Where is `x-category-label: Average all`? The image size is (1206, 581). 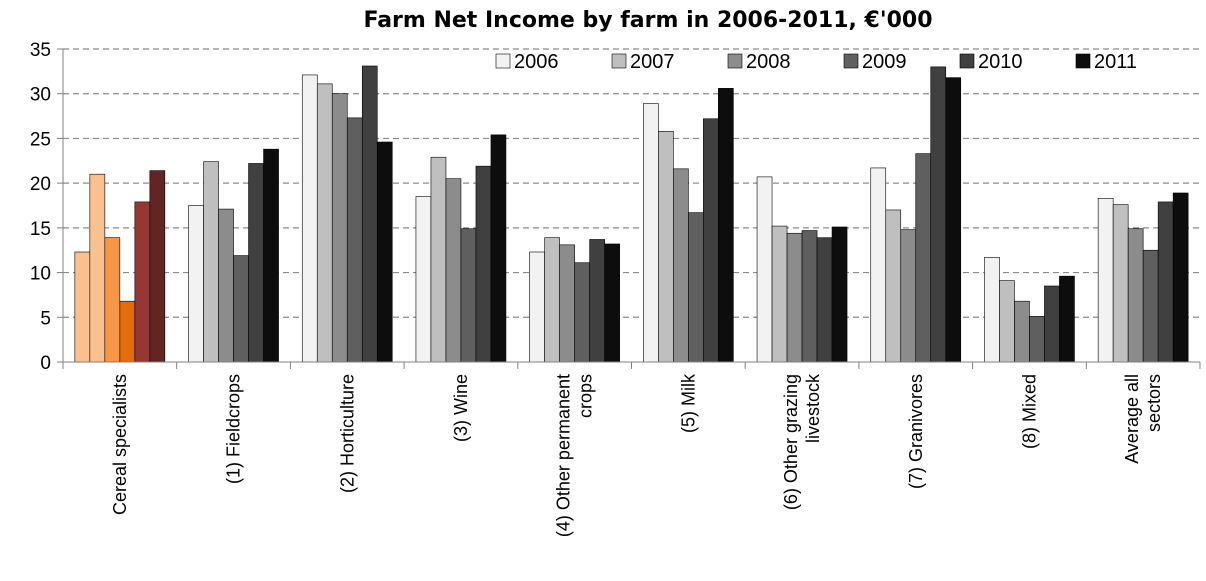
x-category-label: Average all is located at coordinates (1132, 419).